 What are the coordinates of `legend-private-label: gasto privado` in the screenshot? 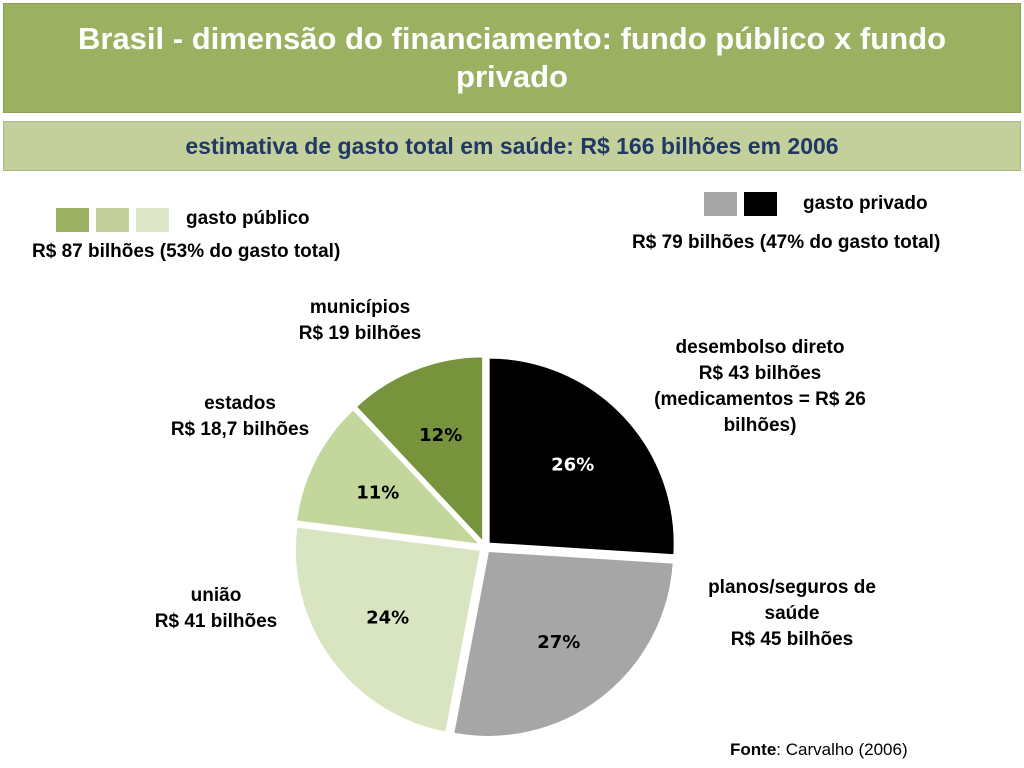 It's located at (865, 203).